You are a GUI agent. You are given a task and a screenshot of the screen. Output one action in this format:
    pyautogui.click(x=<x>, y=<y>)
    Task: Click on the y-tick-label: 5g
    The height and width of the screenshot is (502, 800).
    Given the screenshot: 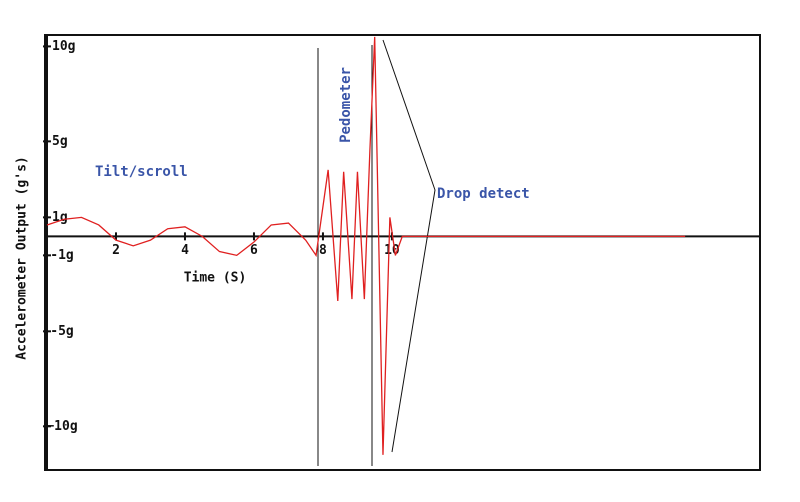 What is the action you would take?
    pyautogui.click(x=60, y=141)
    